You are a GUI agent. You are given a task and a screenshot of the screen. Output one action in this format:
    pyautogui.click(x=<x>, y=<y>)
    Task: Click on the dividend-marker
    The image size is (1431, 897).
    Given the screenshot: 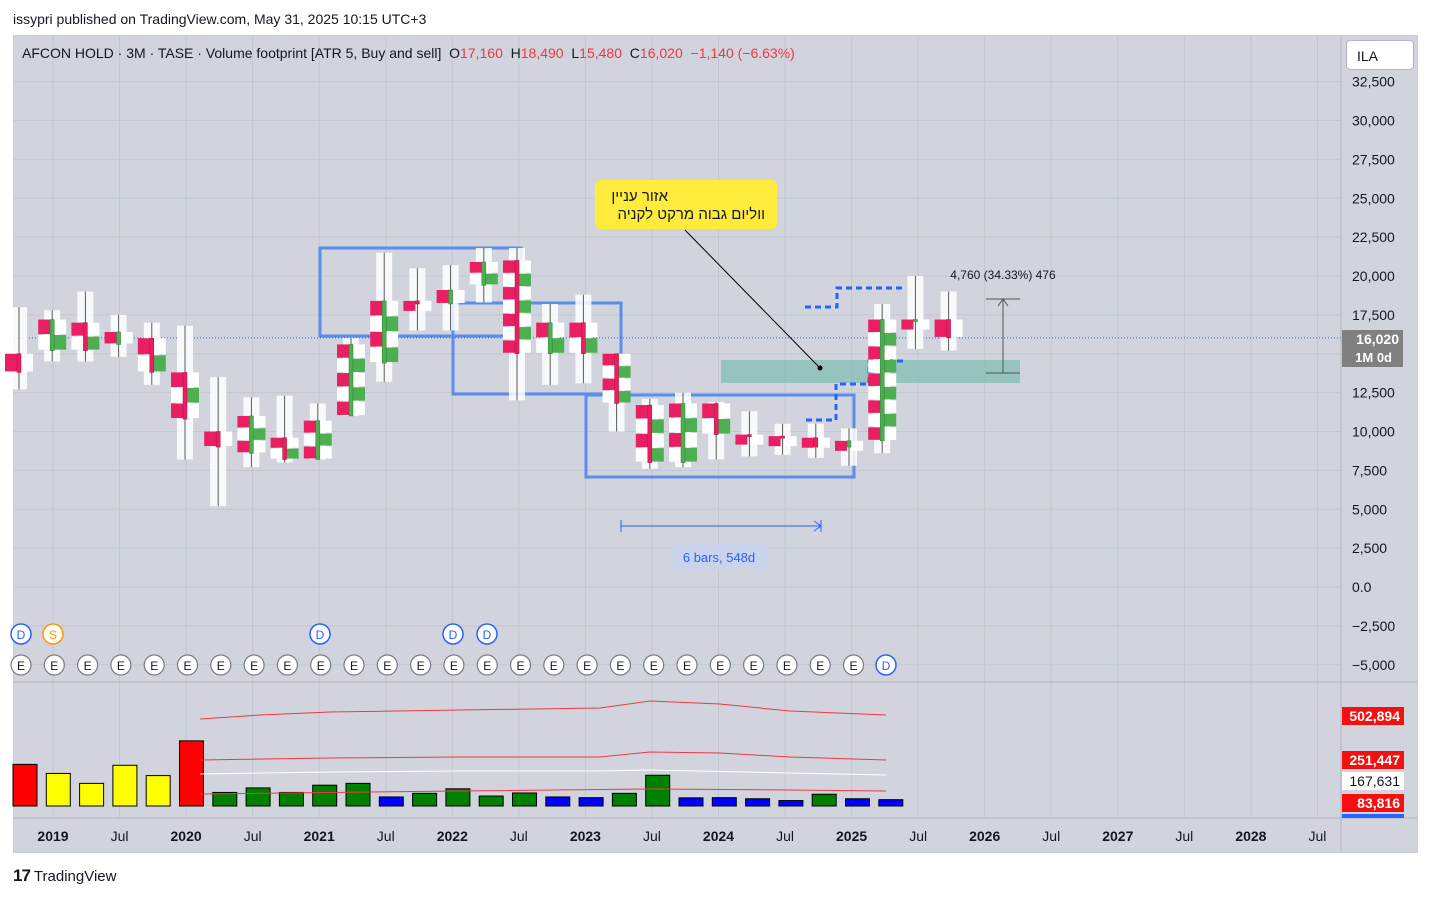 What is the action you would take?
    pyautogui.click(x=886, y=665)
    